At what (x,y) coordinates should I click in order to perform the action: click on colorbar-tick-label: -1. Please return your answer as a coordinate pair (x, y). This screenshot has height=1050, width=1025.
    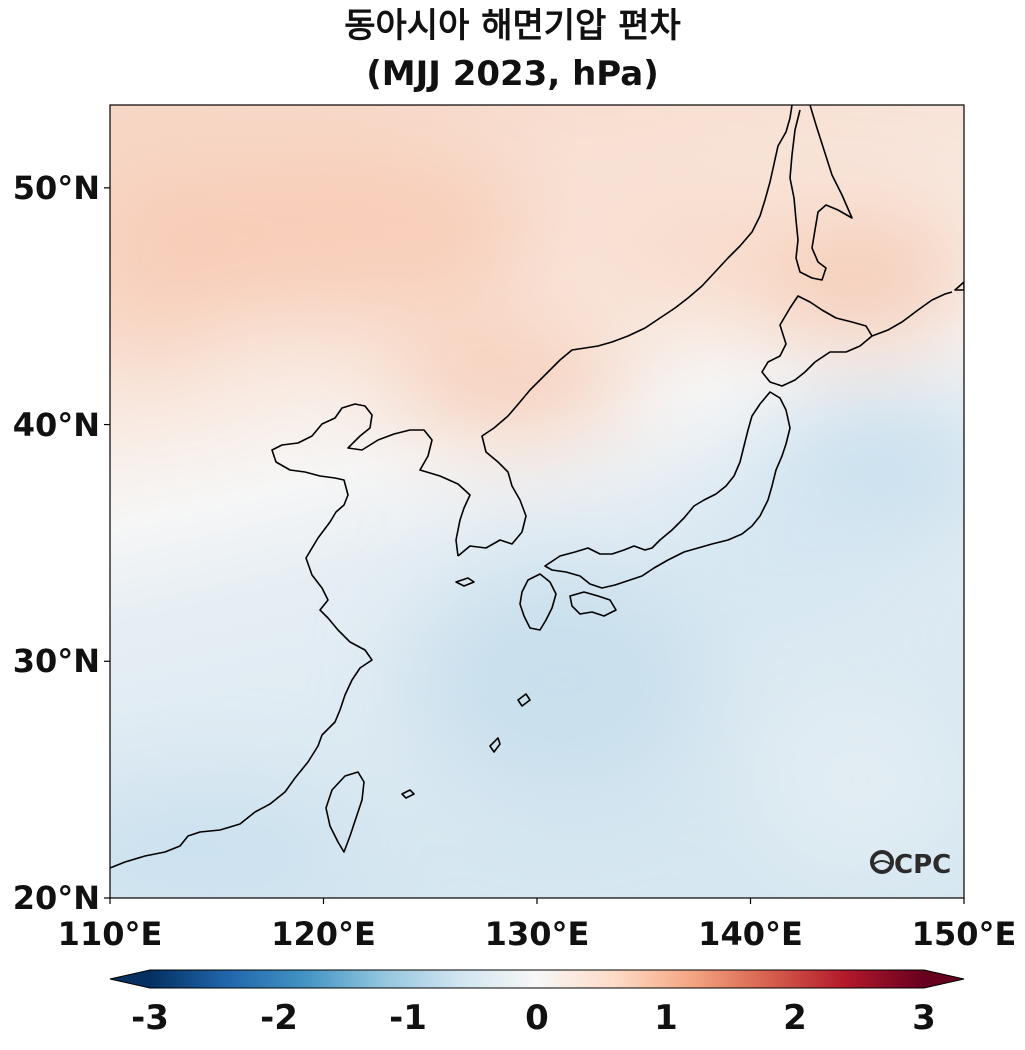
    Looking at the image, I should click on (408, 1018).